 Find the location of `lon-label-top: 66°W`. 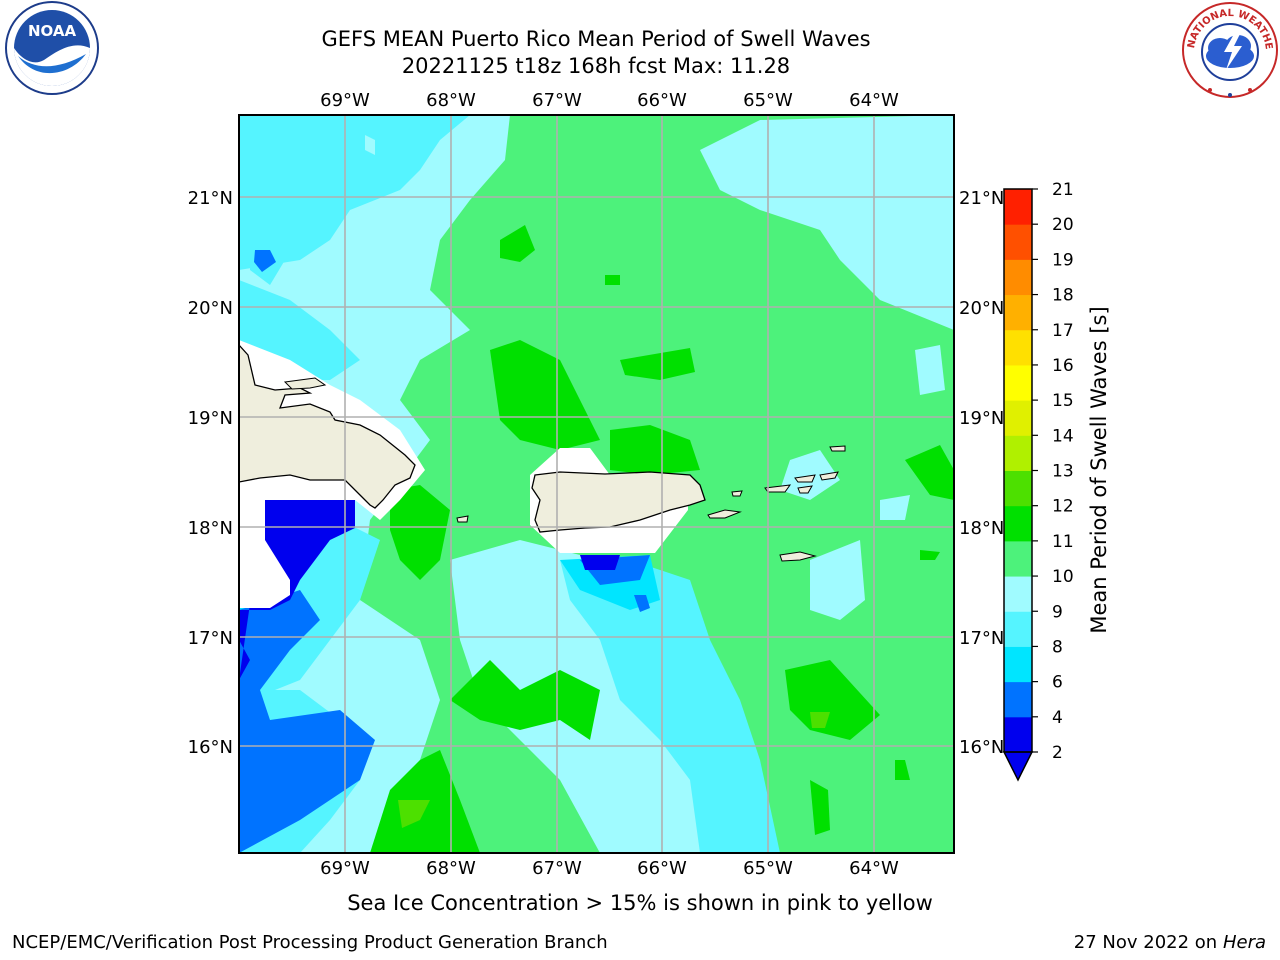

lon-label-top: 66°W is located at coordinates (662, 100).